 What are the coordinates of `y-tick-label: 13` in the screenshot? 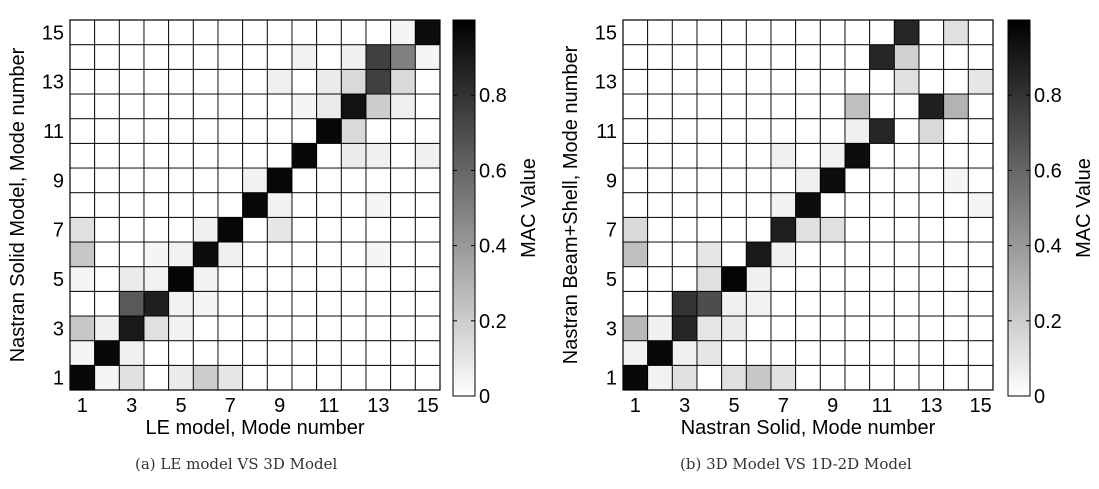 It's located at (53, 83).